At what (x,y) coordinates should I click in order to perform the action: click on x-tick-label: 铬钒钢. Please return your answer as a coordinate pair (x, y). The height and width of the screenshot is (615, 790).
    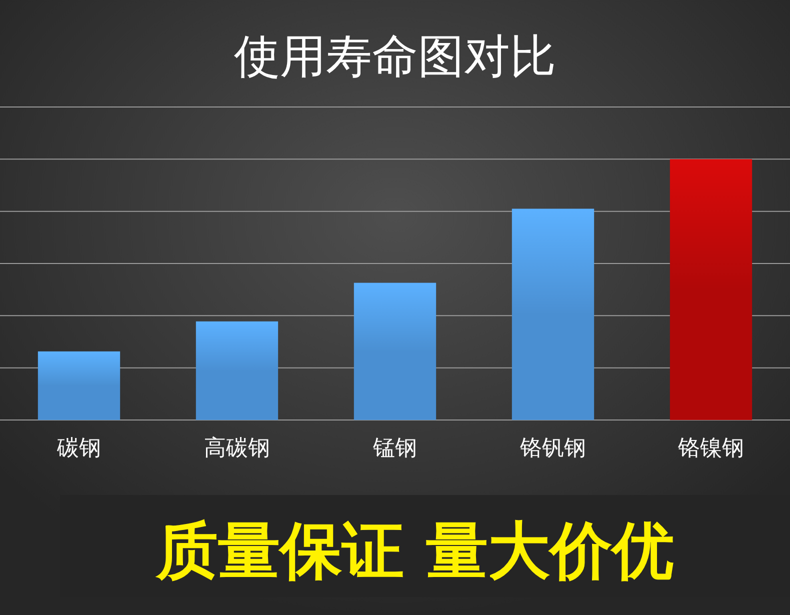
    Looking at the image, I should click on (552, 448).